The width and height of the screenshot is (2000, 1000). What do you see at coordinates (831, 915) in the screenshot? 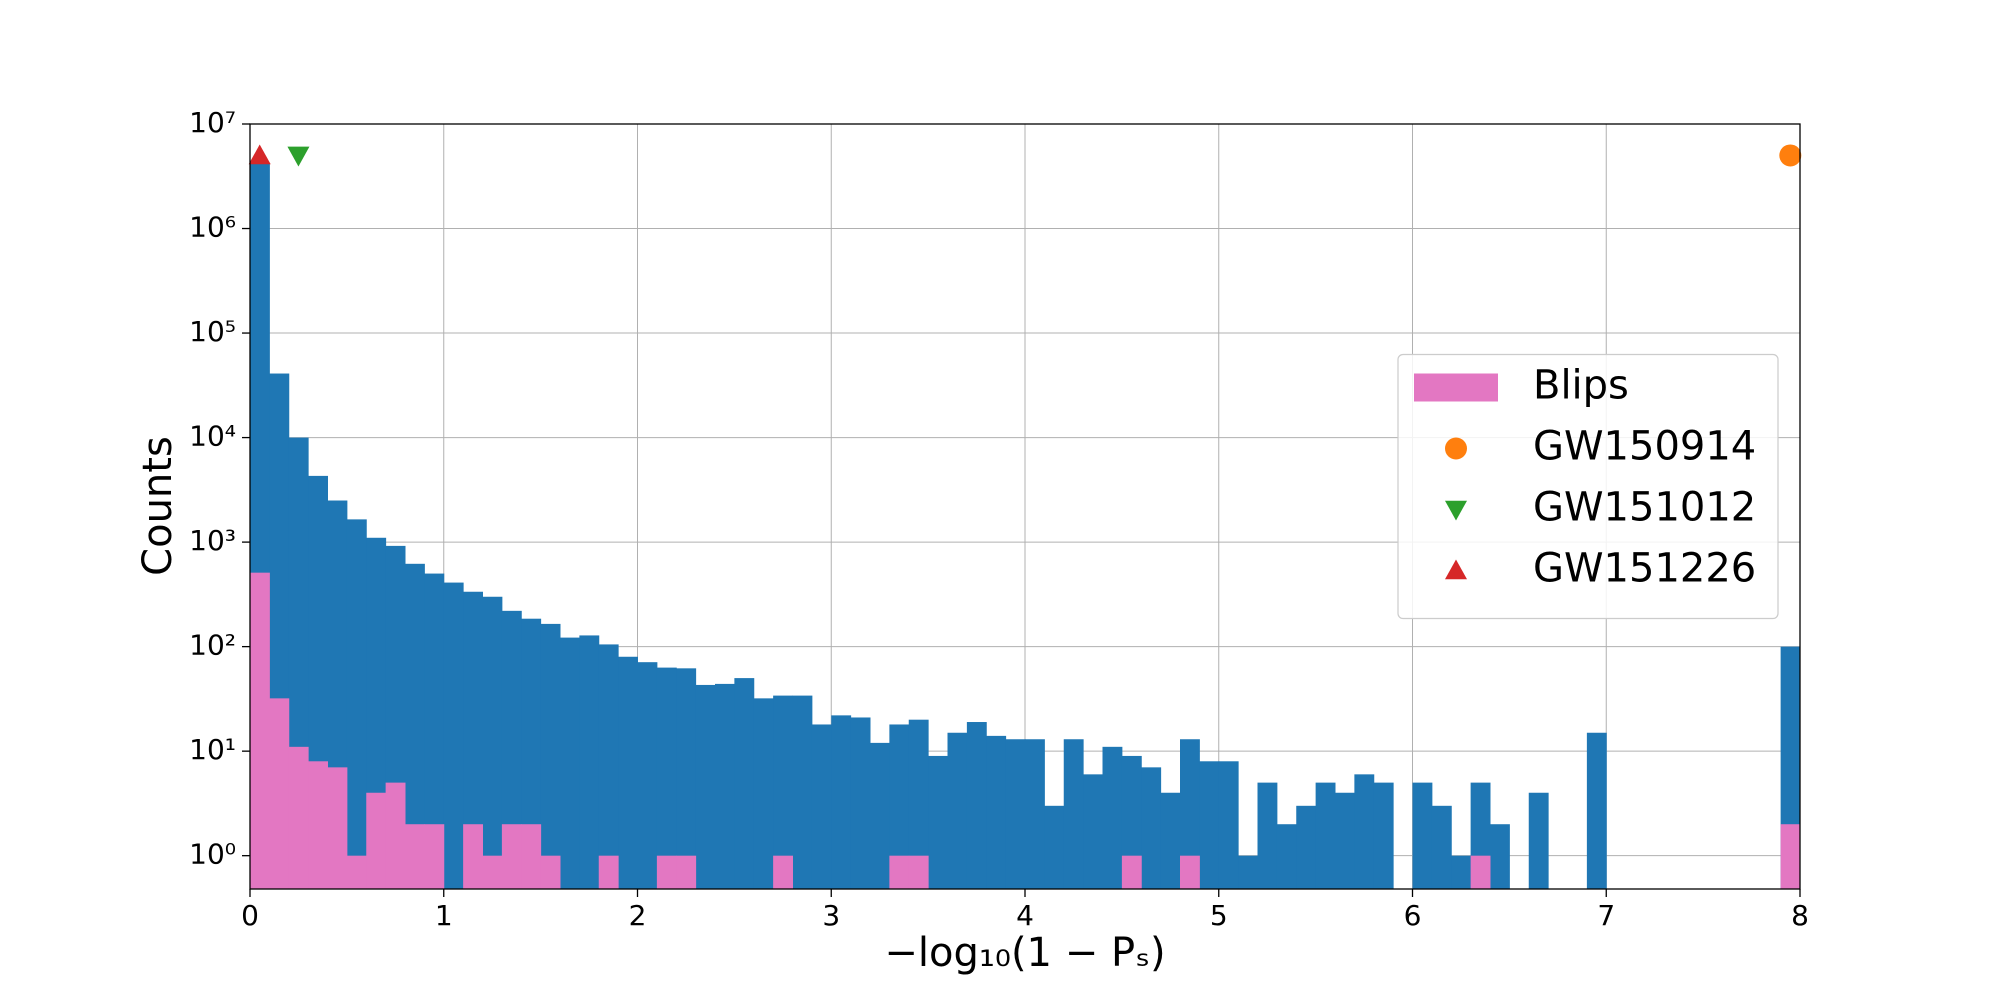
I see `x-tick-label: 3` at bounding box center [831, 915].